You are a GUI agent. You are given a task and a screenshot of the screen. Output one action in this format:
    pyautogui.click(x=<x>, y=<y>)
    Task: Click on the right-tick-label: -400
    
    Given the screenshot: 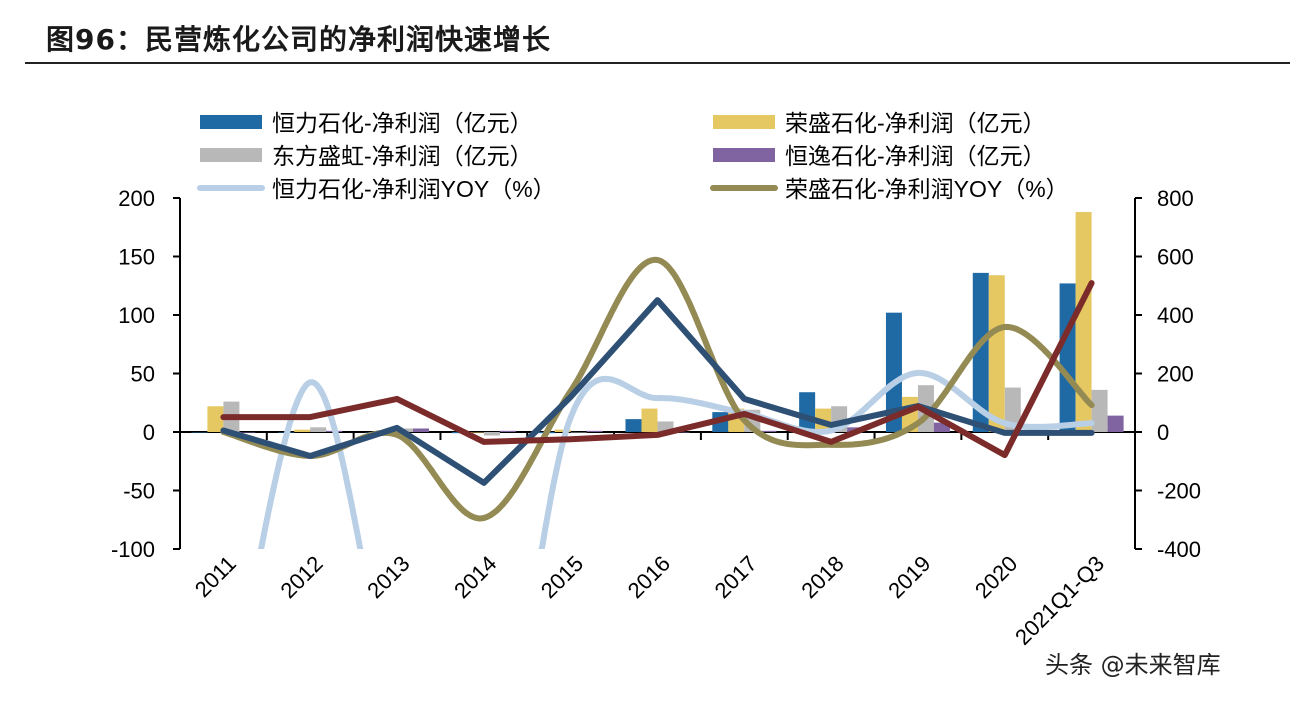 What is the action you would take?
    pyautogui.click(x=1179, y=549)
    